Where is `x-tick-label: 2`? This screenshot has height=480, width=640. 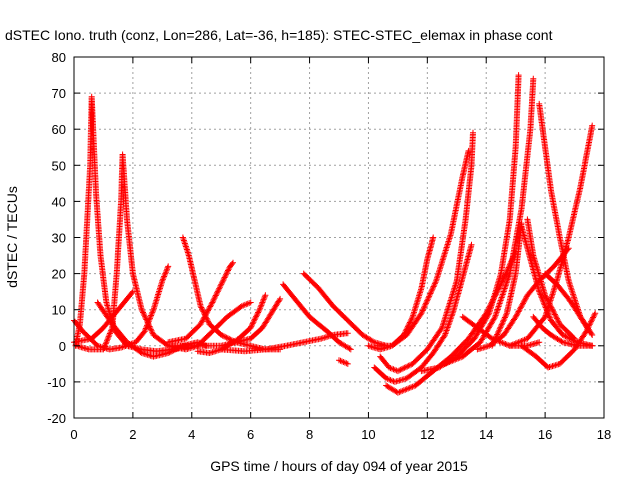 x-tick-label: 2 is located at coordinates (132, 434).